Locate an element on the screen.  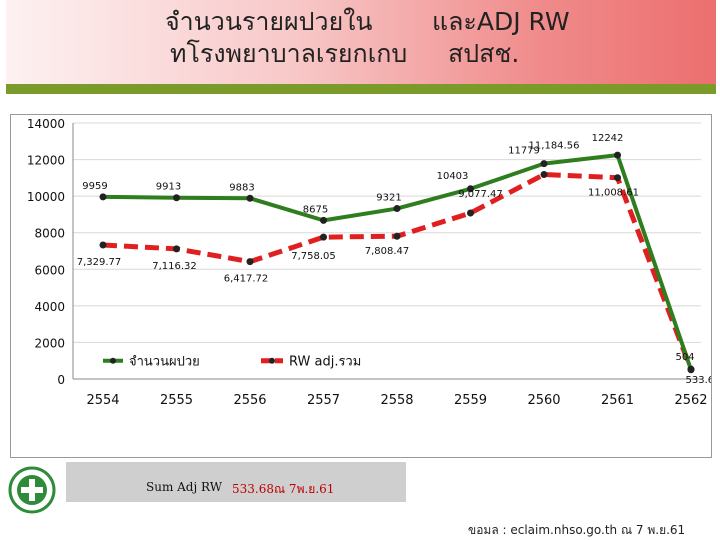
x-tick-label: 2562 is located at coordinates (690, 400).